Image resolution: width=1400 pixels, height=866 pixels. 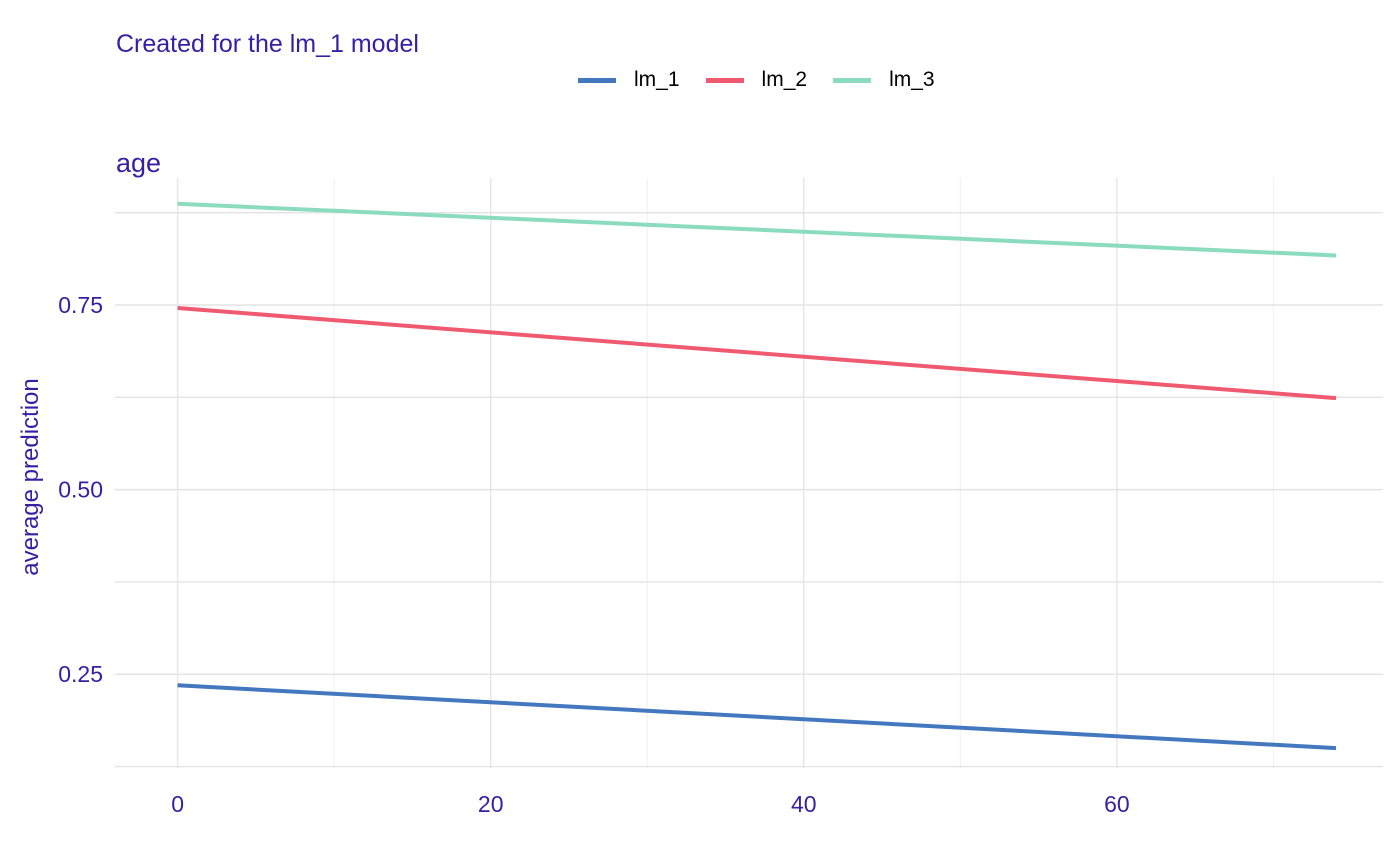 What do you see at coordinates (267, 44) in the screenshot?
I see `chart-subtitle: Created for the lm_1 model` at bounding box center [267, 44].